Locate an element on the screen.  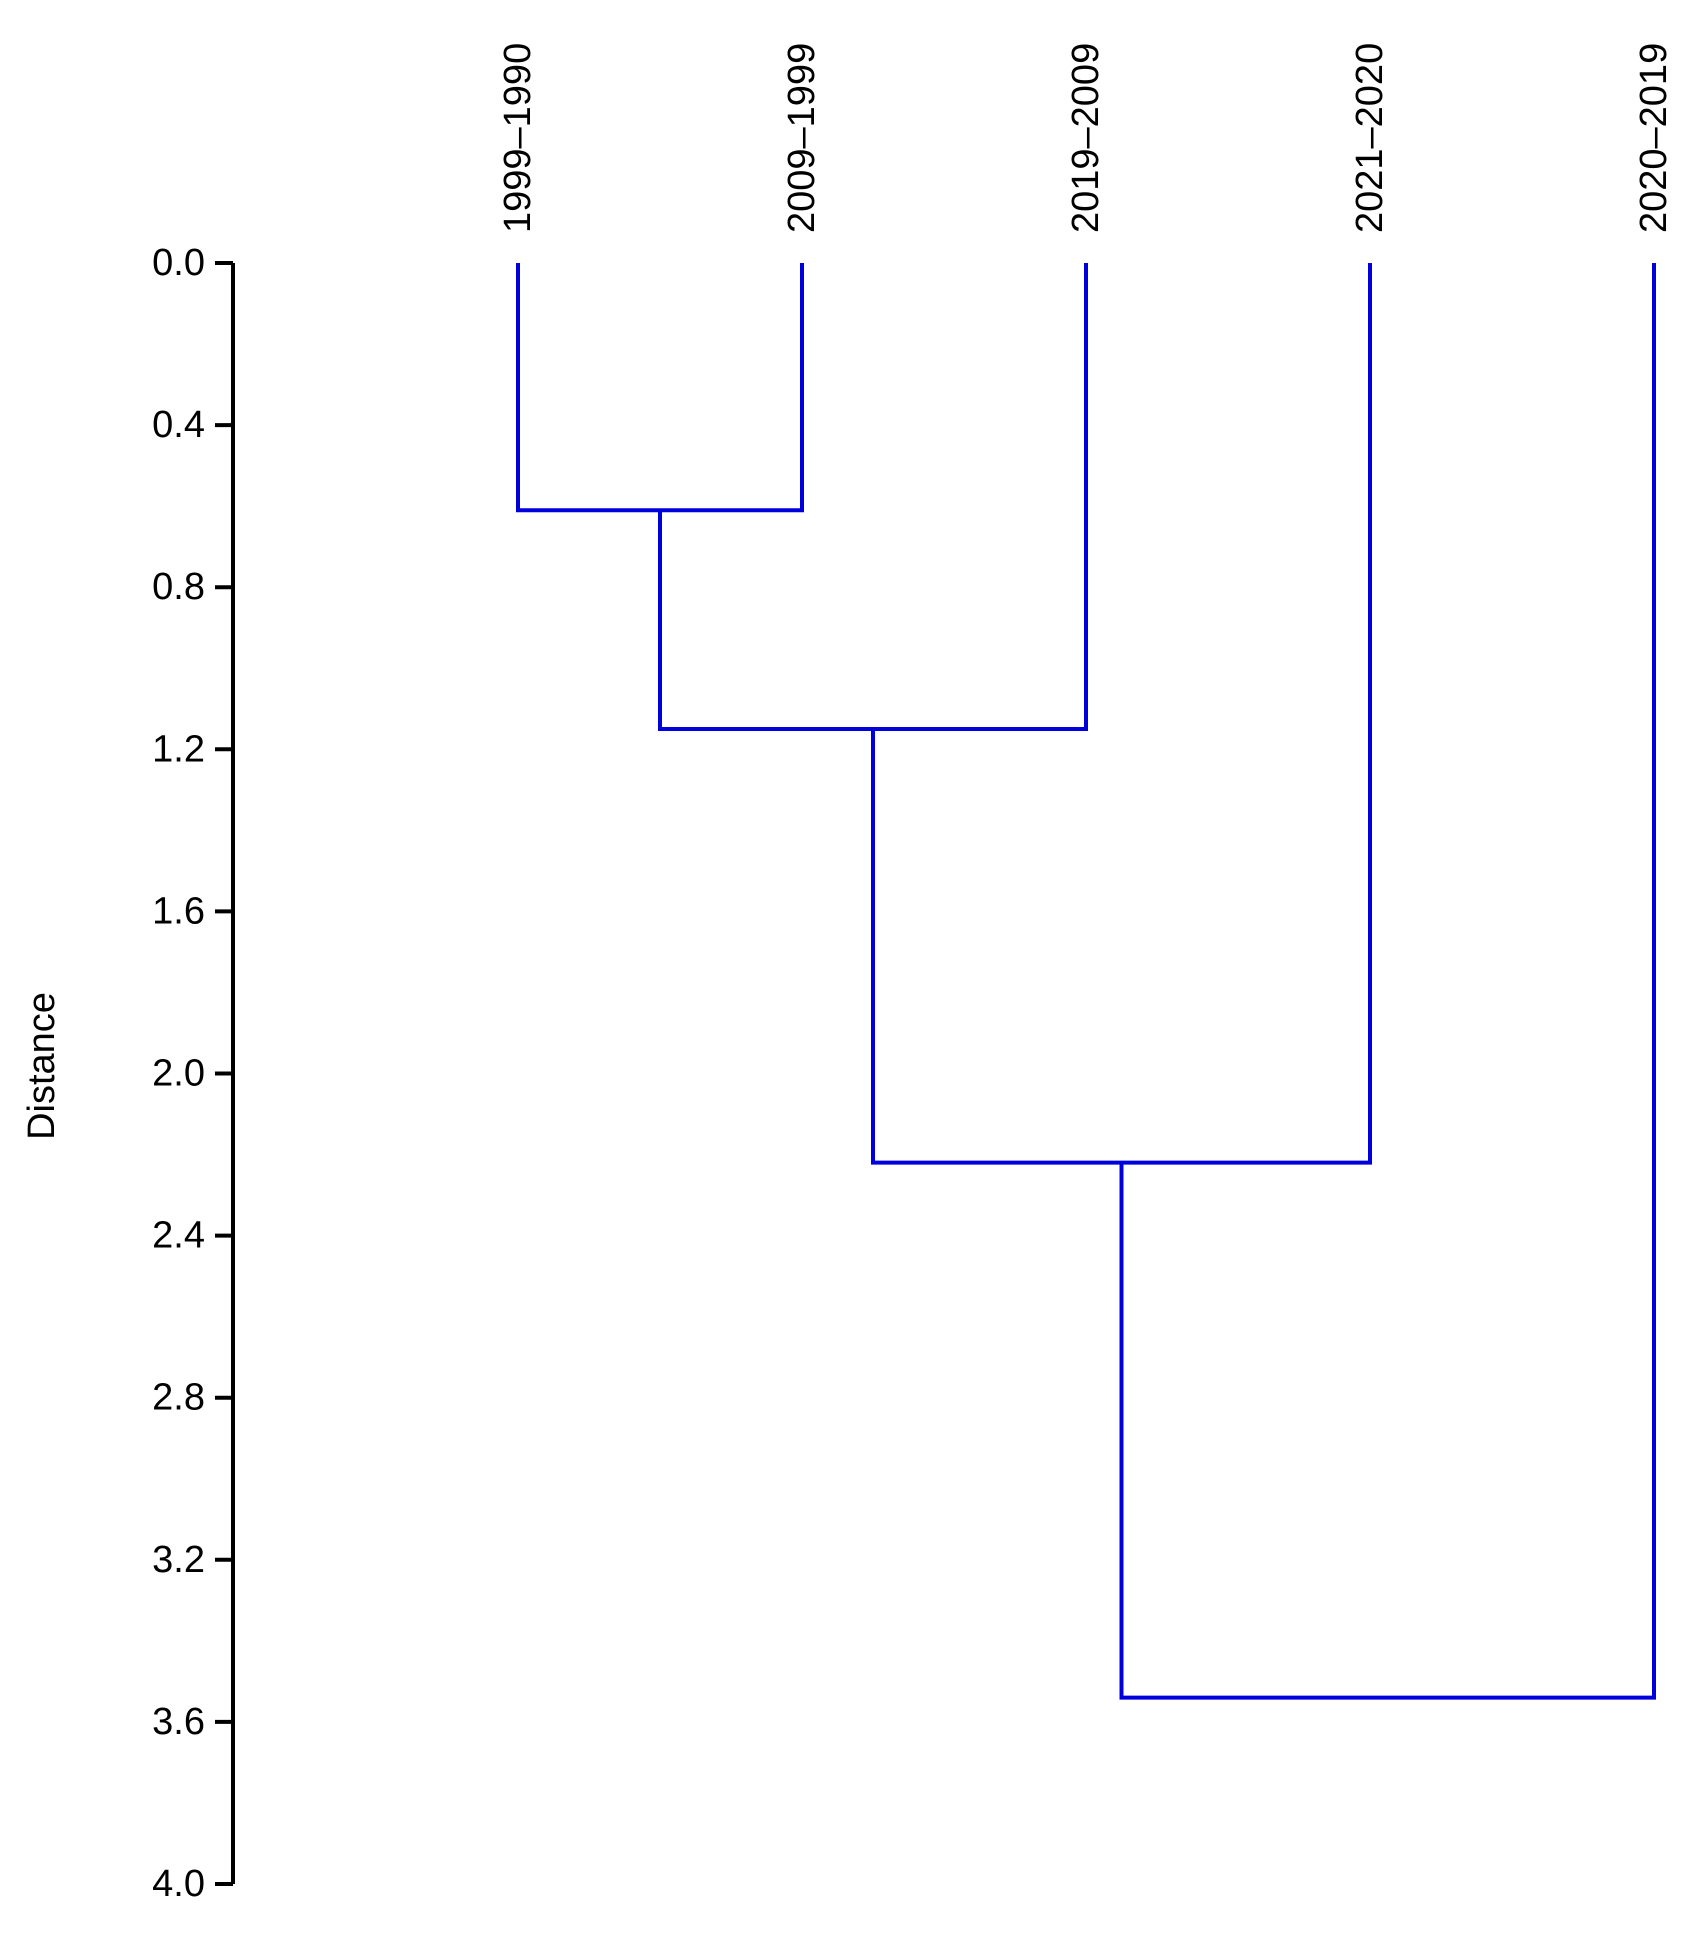
y-tick-label: 1.6 is located at coordinates (178, 911).